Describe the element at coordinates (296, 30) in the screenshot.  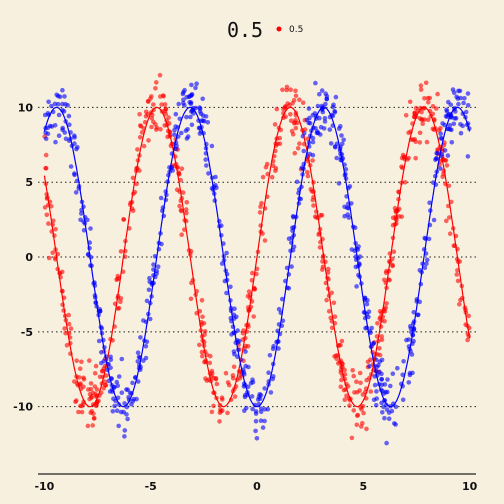
I see `legend-label: 0.5` at that location.